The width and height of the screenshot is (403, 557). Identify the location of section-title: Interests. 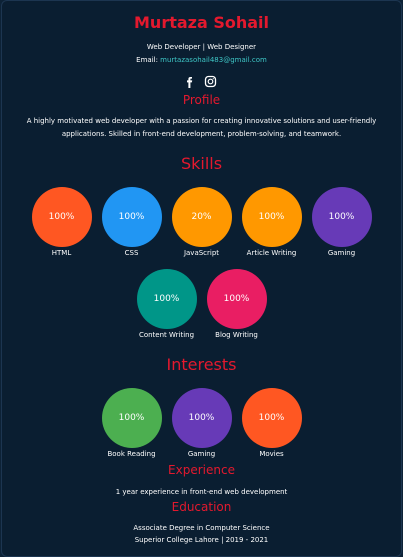
(201, 364).